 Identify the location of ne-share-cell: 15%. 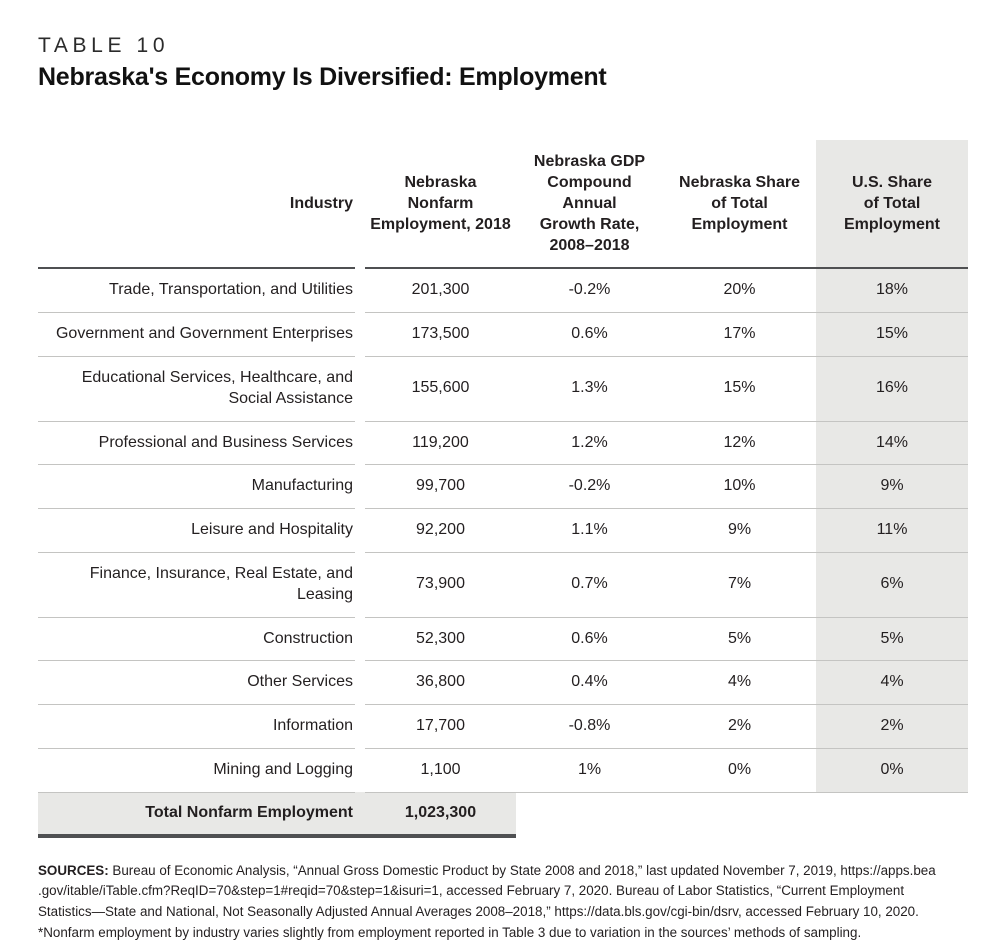
(739, 389).